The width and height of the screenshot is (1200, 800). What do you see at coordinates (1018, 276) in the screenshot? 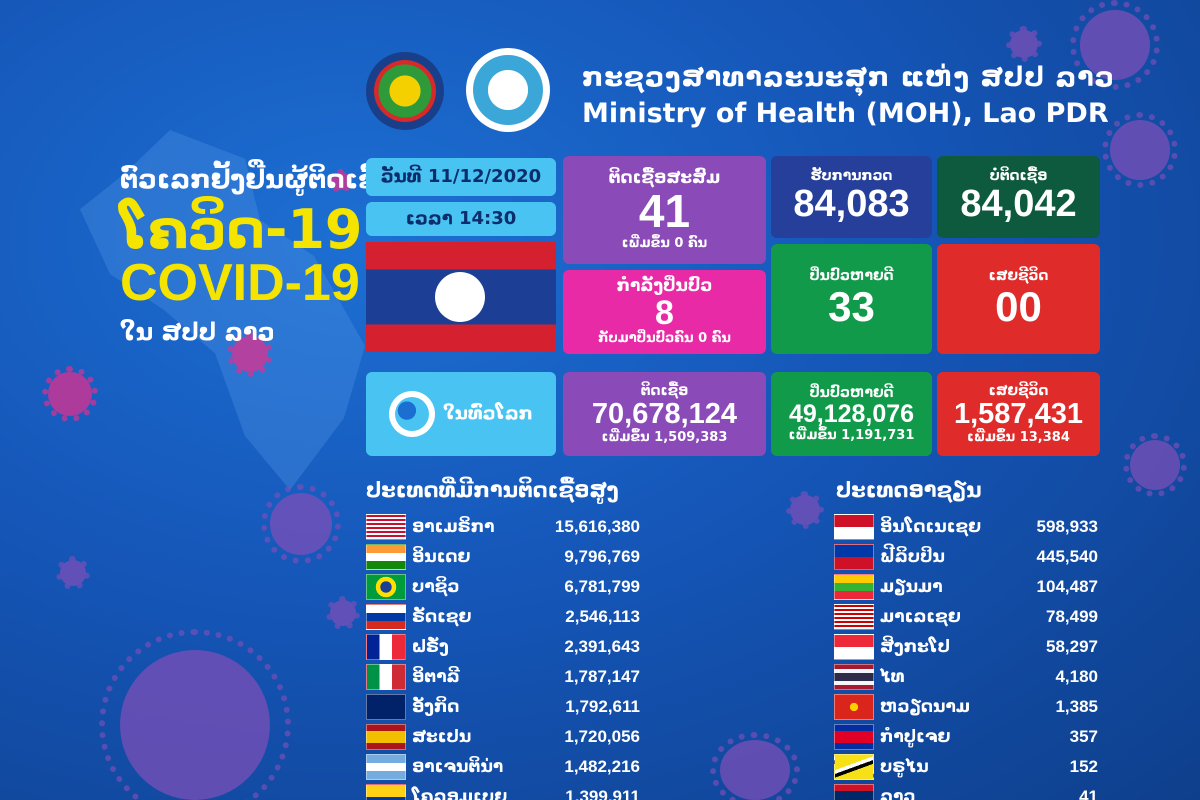
I see `deaths-label: ເສຍຊີວິດ` at bounding box center [1018, 276].